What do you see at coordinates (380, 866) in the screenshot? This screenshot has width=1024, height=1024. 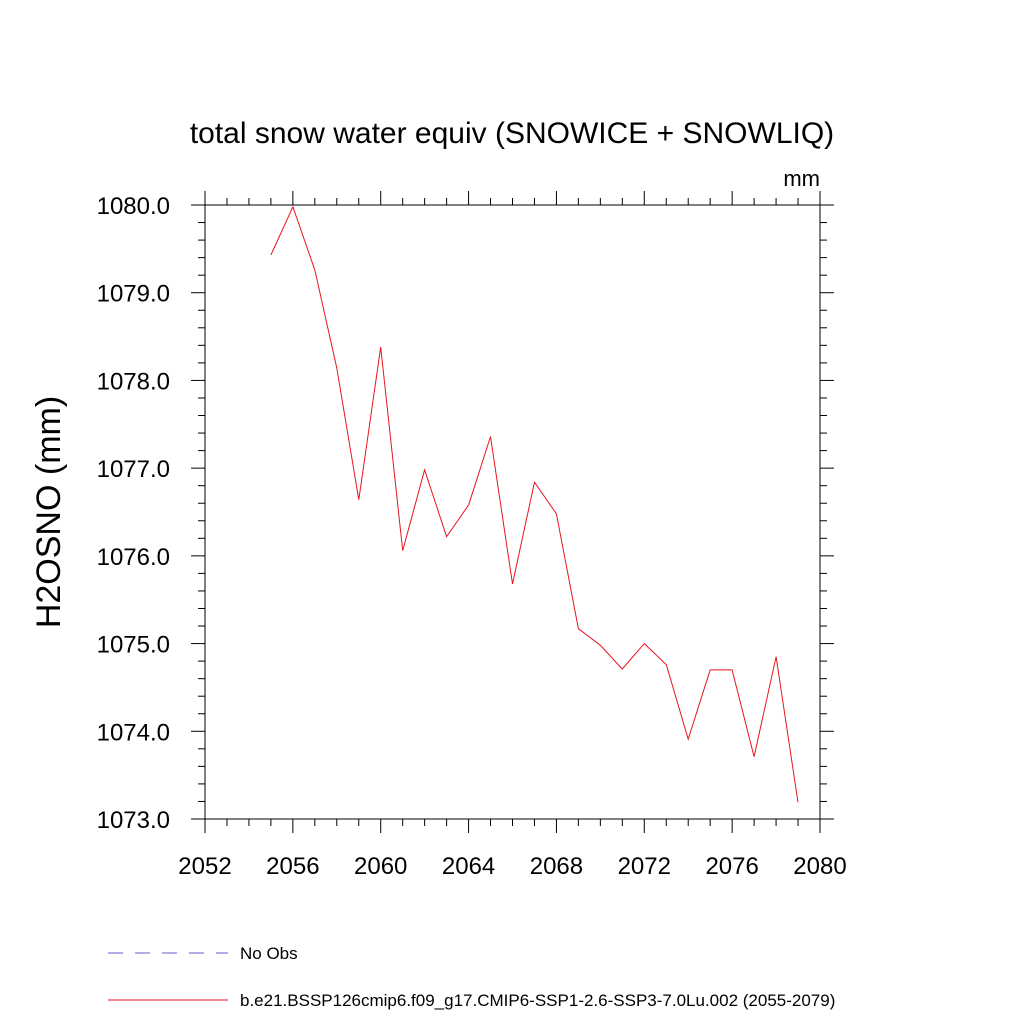 I see `x-tick-label: 2060` at bounding box center [380, 866].